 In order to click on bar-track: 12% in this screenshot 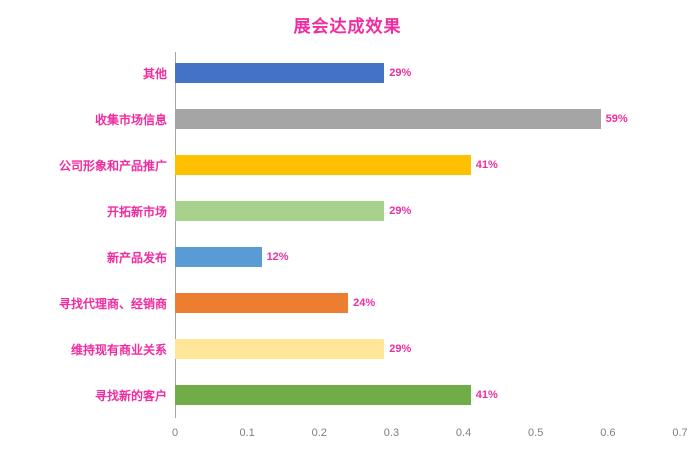, I will do `click(427, 257)`.